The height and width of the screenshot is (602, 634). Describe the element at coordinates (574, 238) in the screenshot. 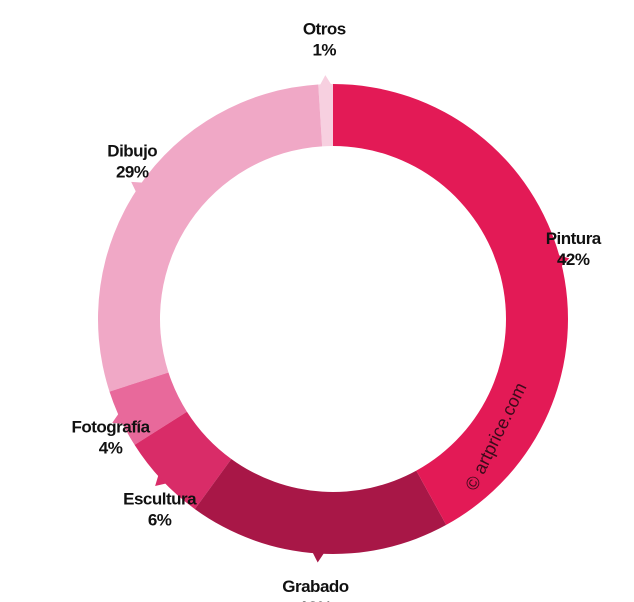

I see `category-label: Pintura` at that location.